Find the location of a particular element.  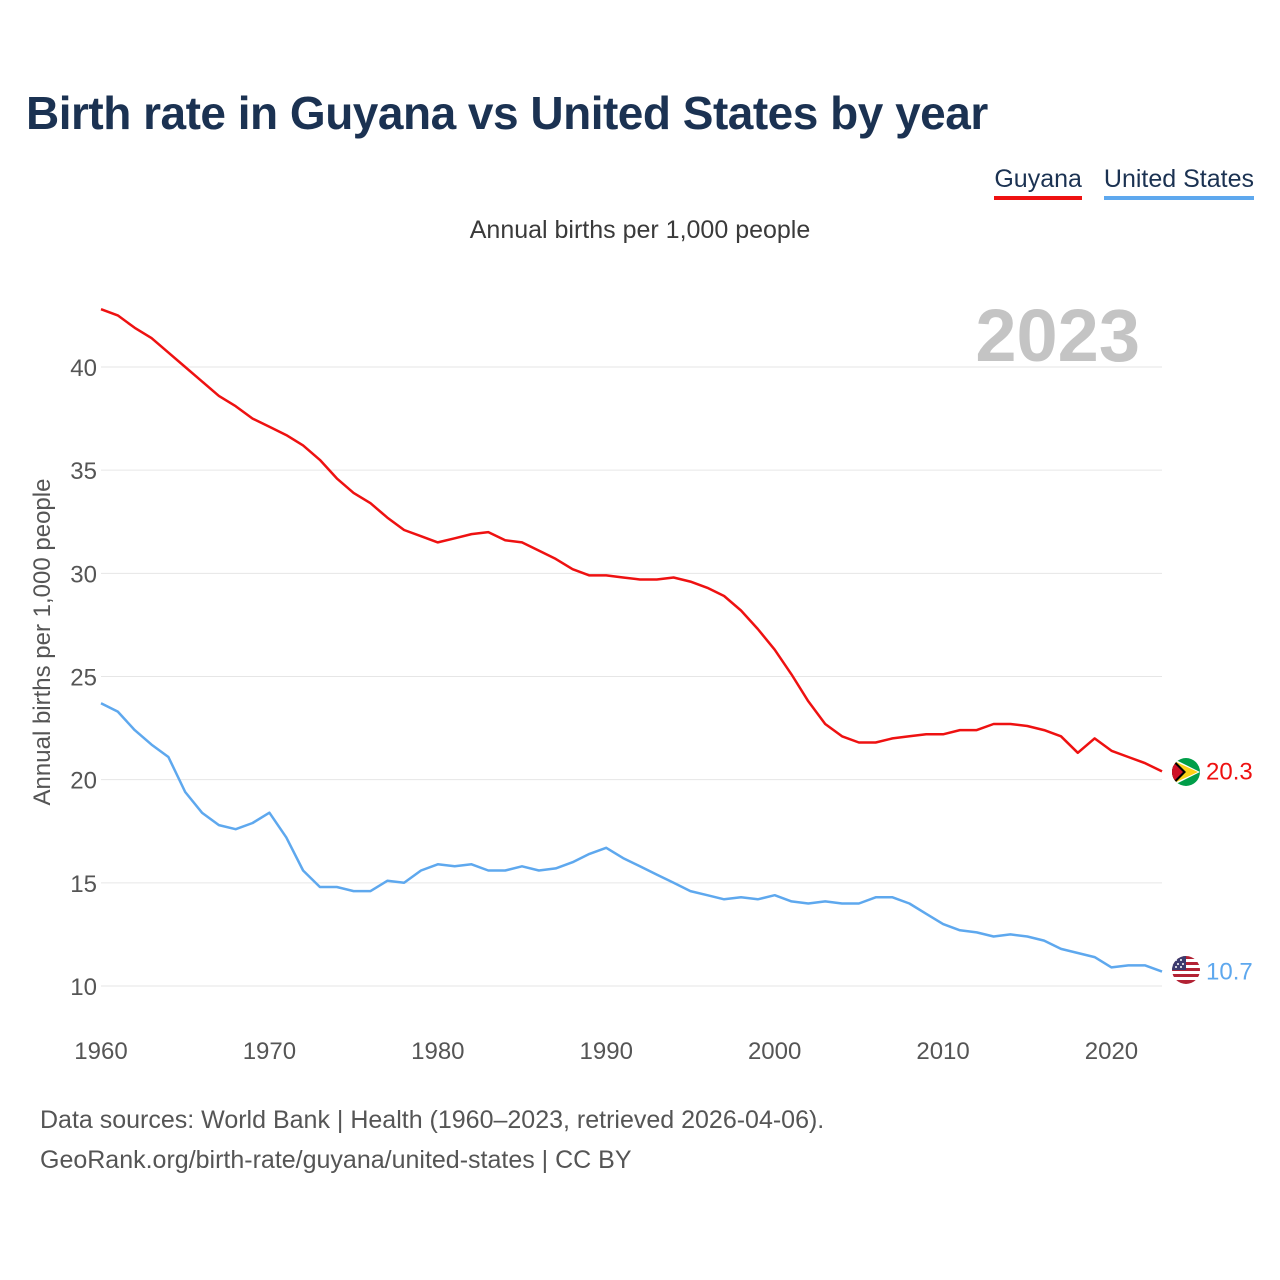

x-tick-label: 1970 is located at coordinates (269, 1051).